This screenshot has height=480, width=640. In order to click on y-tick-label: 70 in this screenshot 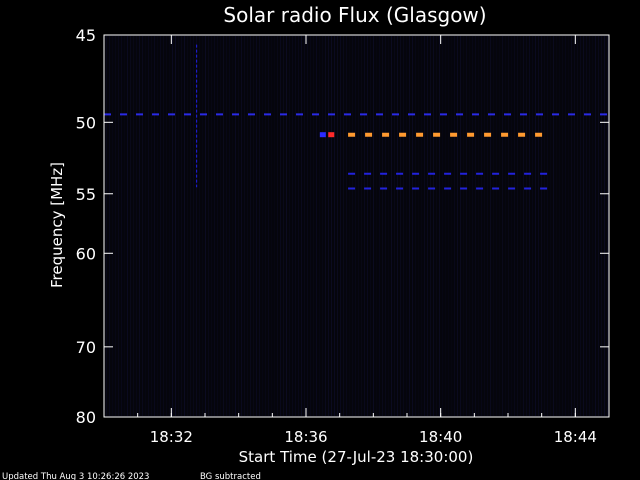, I will do `click(86, 347)`.